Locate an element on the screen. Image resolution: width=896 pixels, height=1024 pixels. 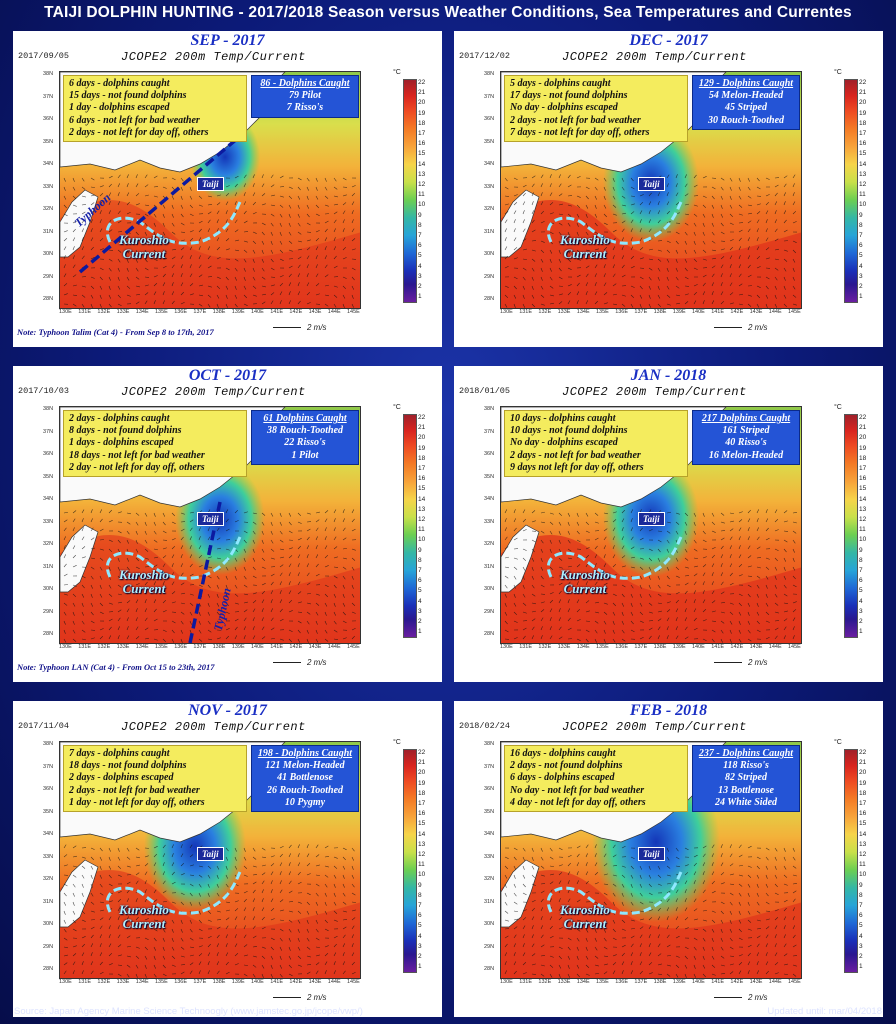
stat-line: 6 days - dolphins caught is located at coordinates (119, 83).